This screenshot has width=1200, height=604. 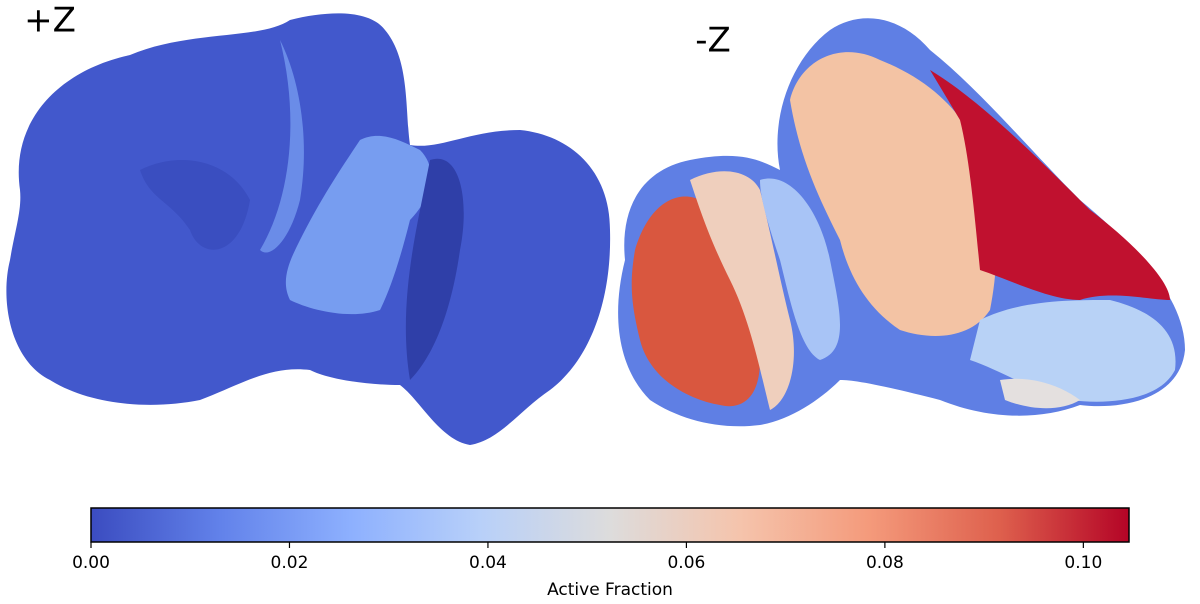 I want to click on x-tick-label: 0.10, so click(x=1083, y=563).